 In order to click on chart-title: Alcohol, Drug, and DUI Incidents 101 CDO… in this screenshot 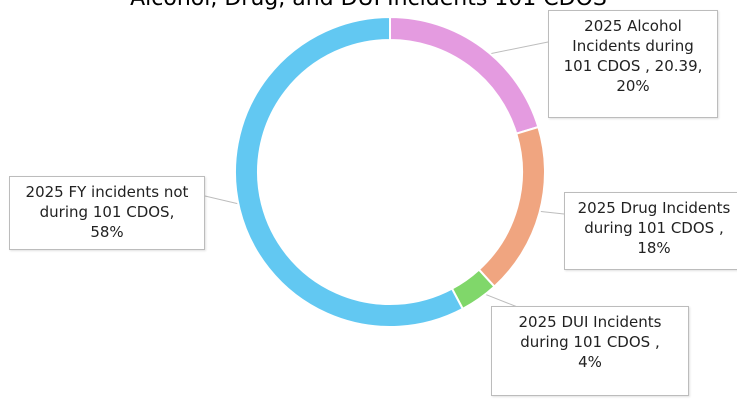, I will do `click(368, 5)`.